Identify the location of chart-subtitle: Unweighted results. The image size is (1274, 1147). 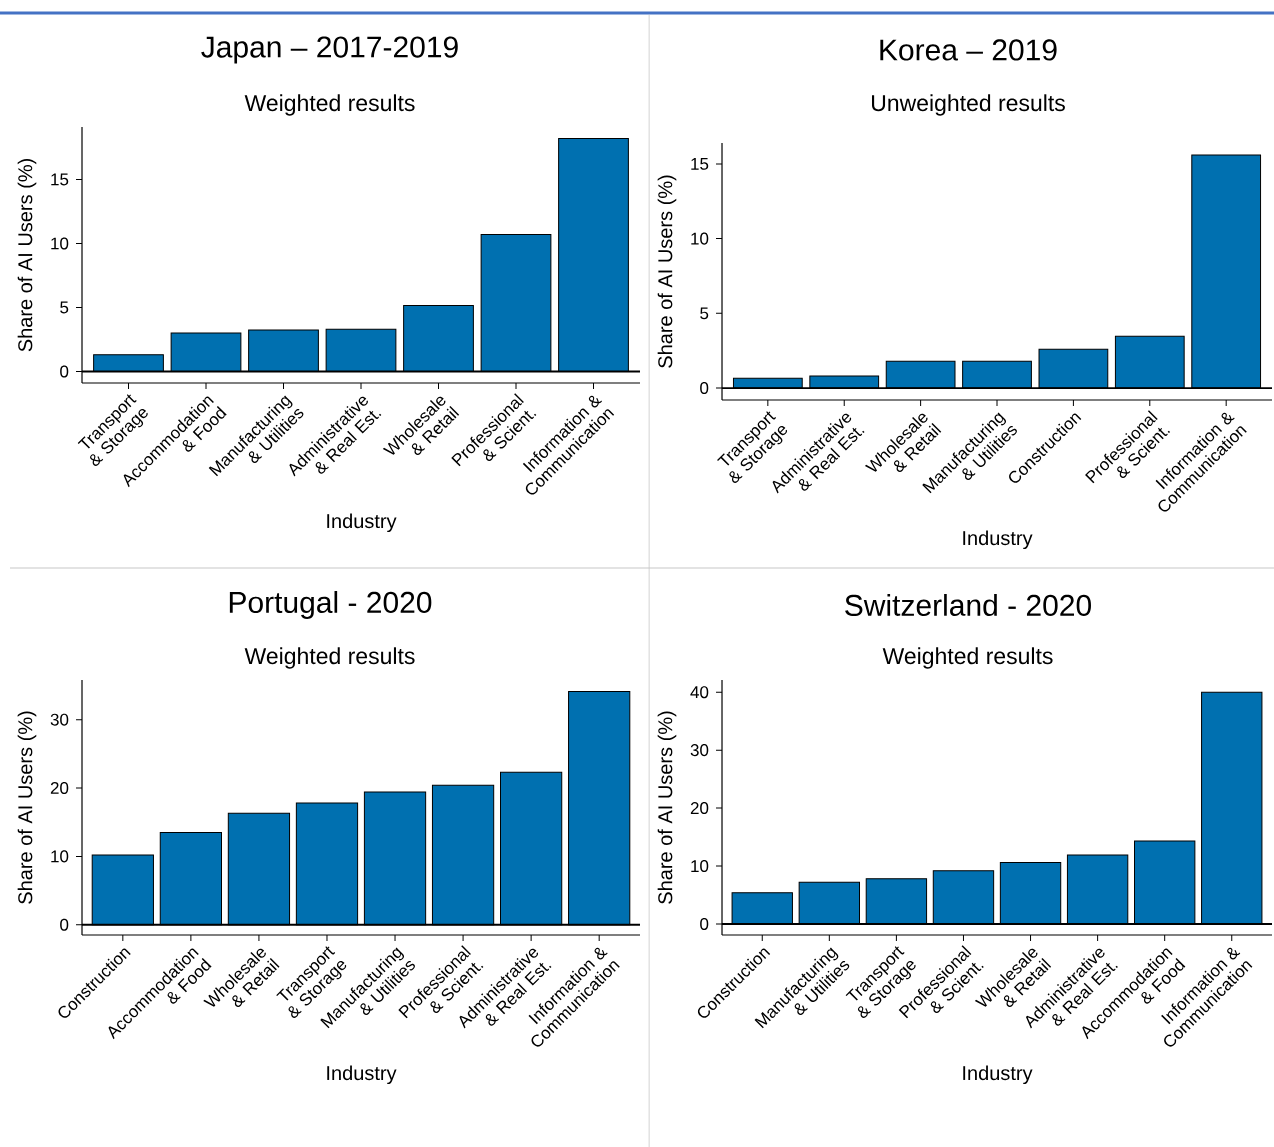
(968, 105).